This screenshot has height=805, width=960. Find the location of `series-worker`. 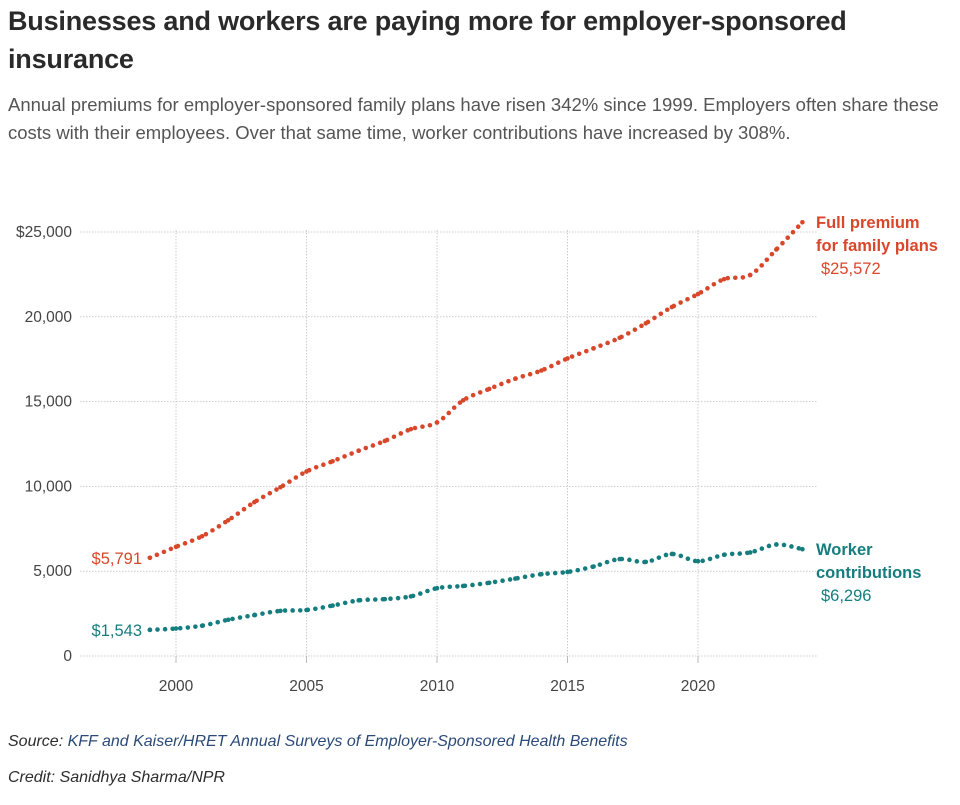

series-worker is located at coordinates (476, 587).